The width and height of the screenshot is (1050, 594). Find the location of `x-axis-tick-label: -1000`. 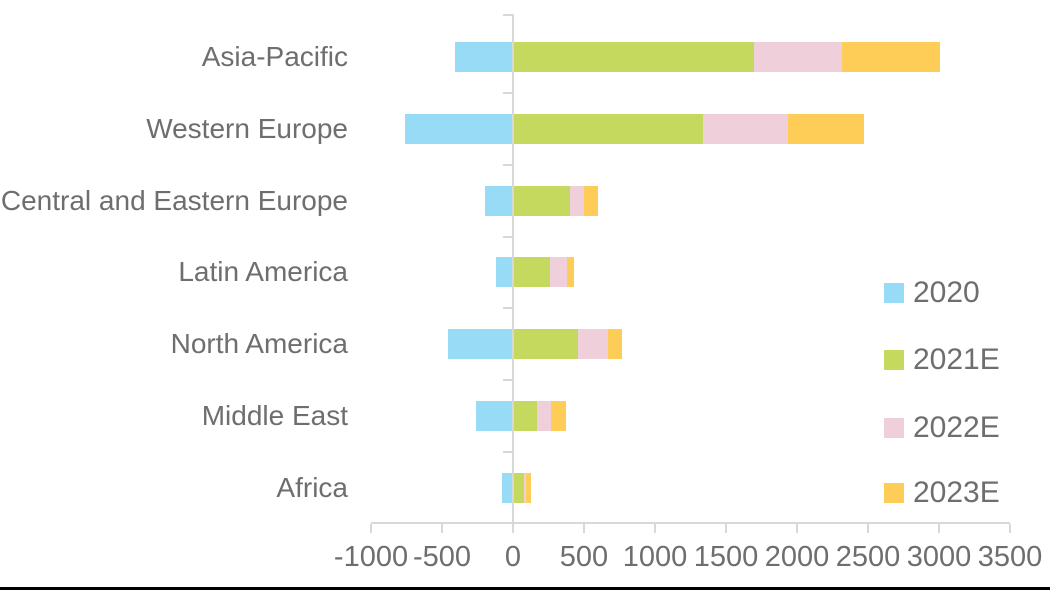

x-axis-tick-label: -1000 is located at coordinates (371, 557).